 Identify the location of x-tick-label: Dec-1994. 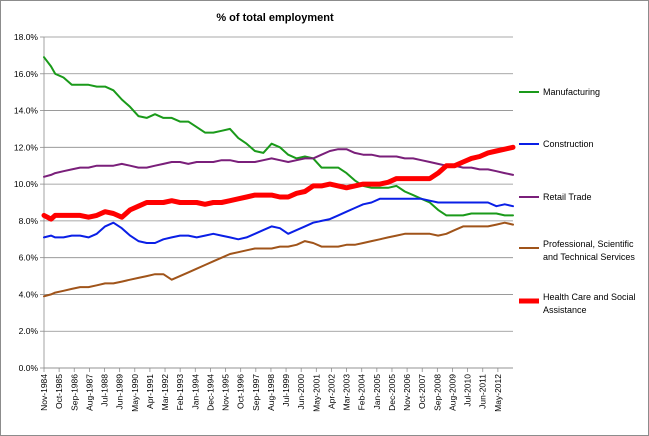
(210, 392).